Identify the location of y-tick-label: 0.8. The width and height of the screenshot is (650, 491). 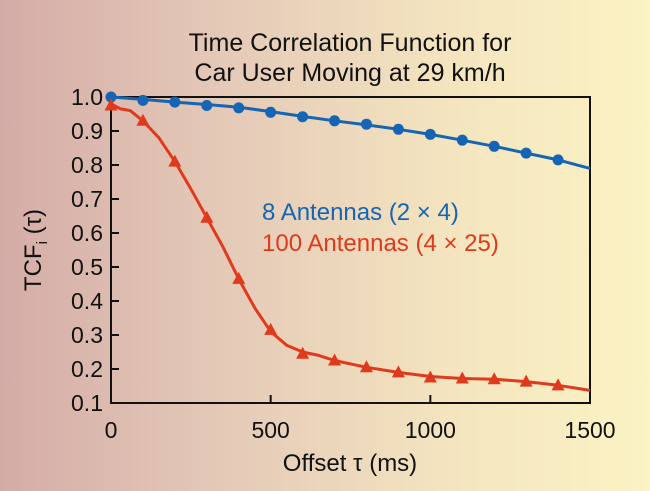
(87, 165).